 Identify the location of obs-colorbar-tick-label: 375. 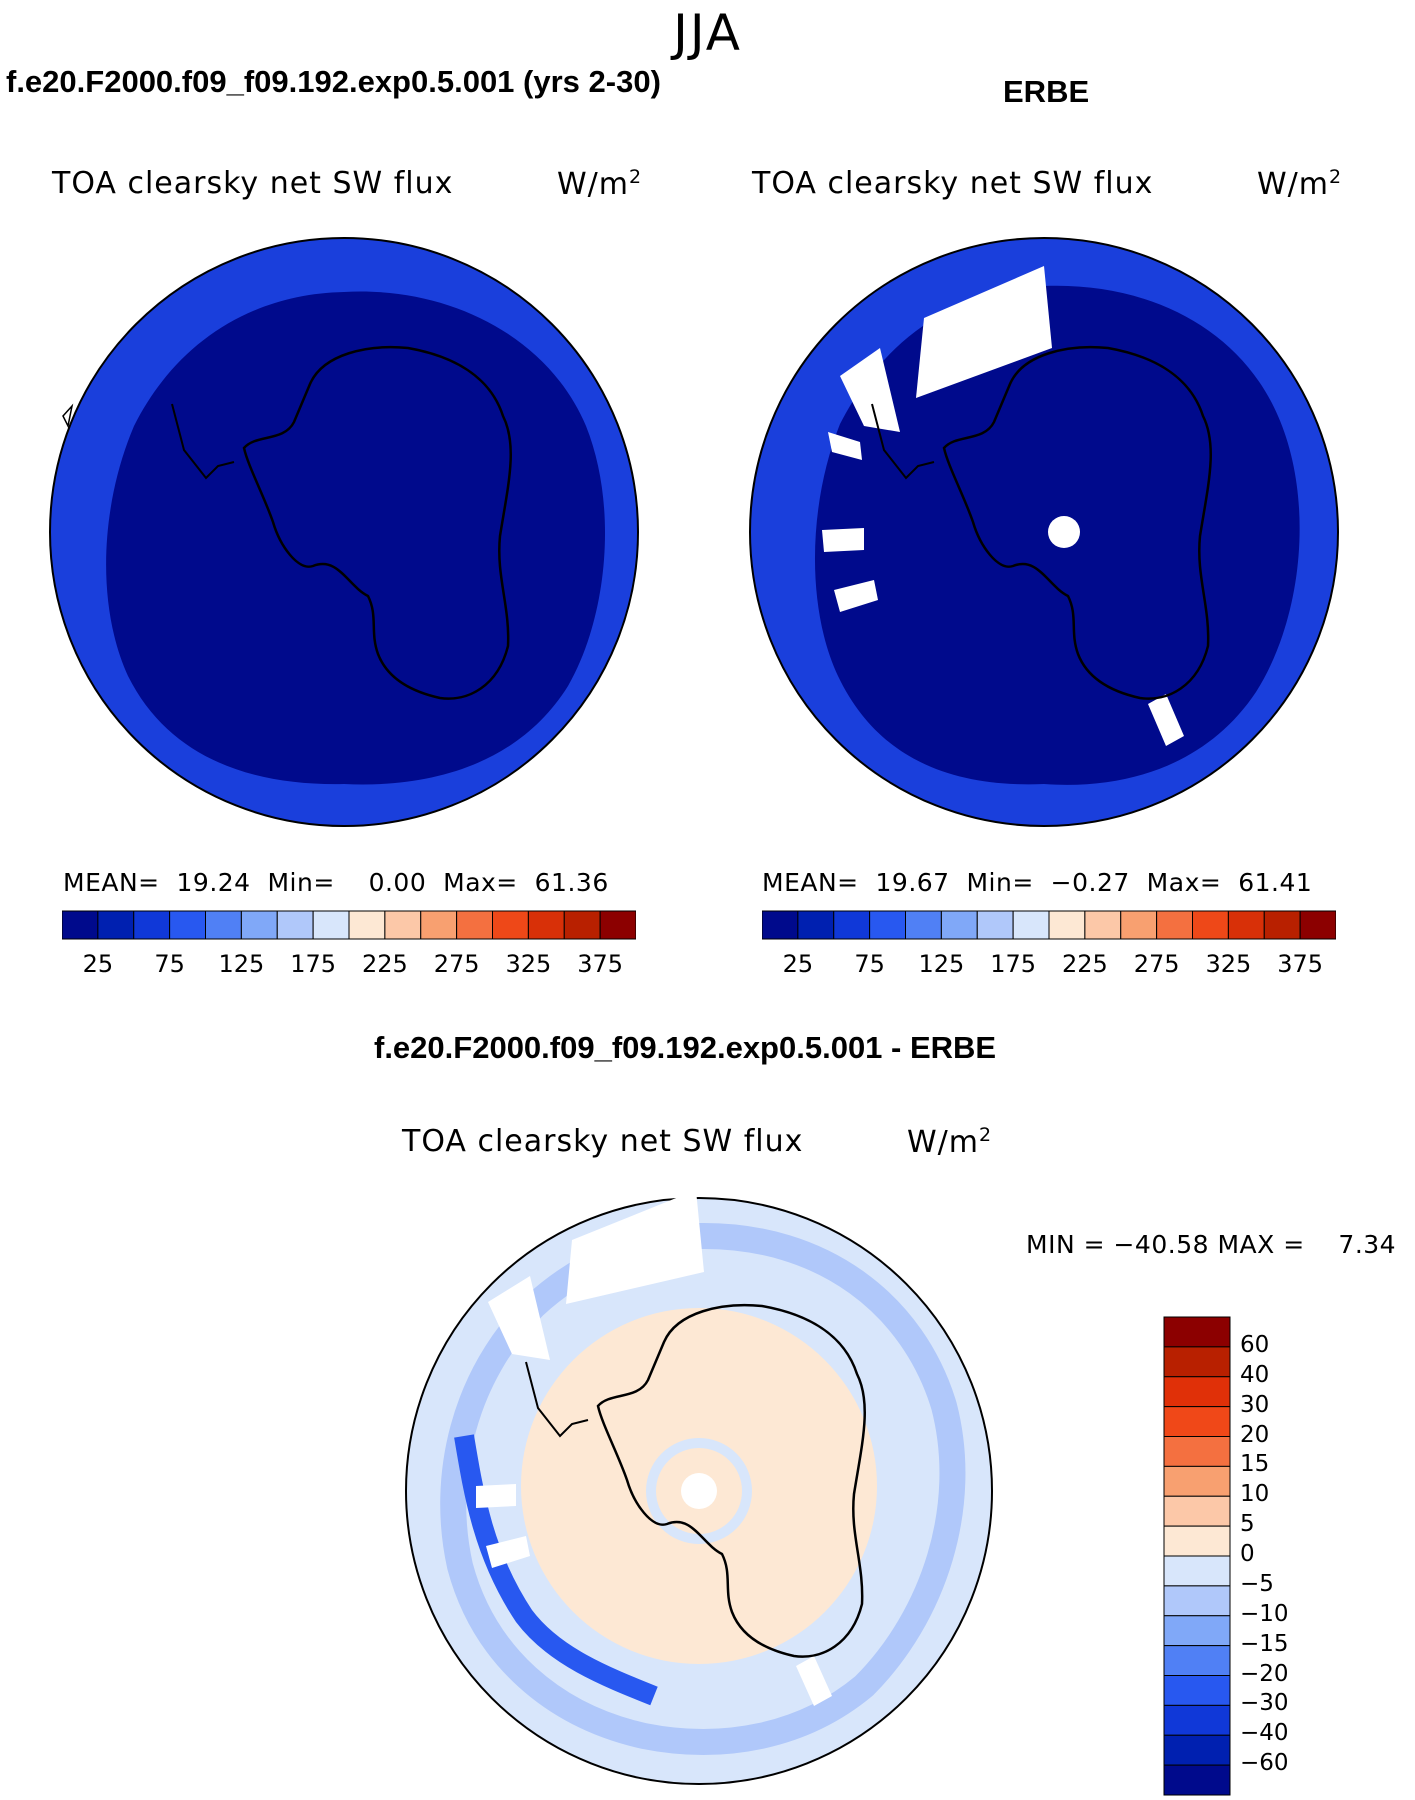
(1300, 964).